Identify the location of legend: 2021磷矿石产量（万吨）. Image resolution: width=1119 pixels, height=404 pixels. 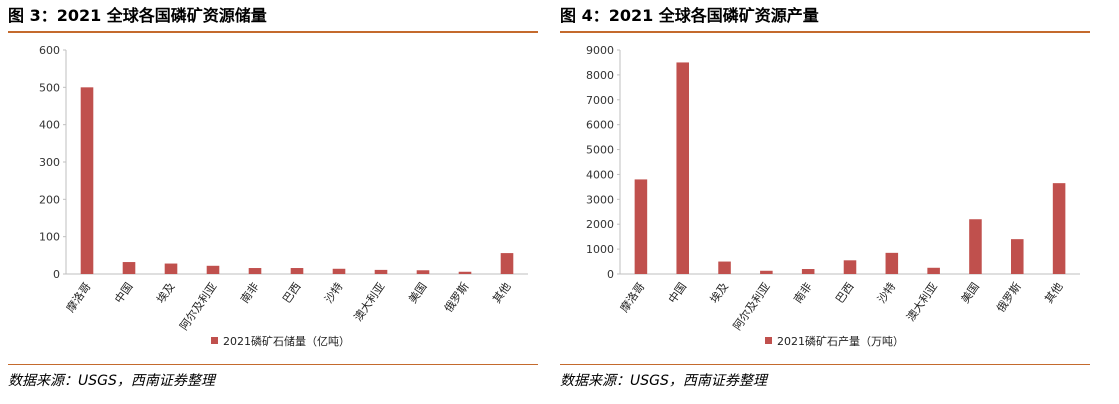
(834, 341).